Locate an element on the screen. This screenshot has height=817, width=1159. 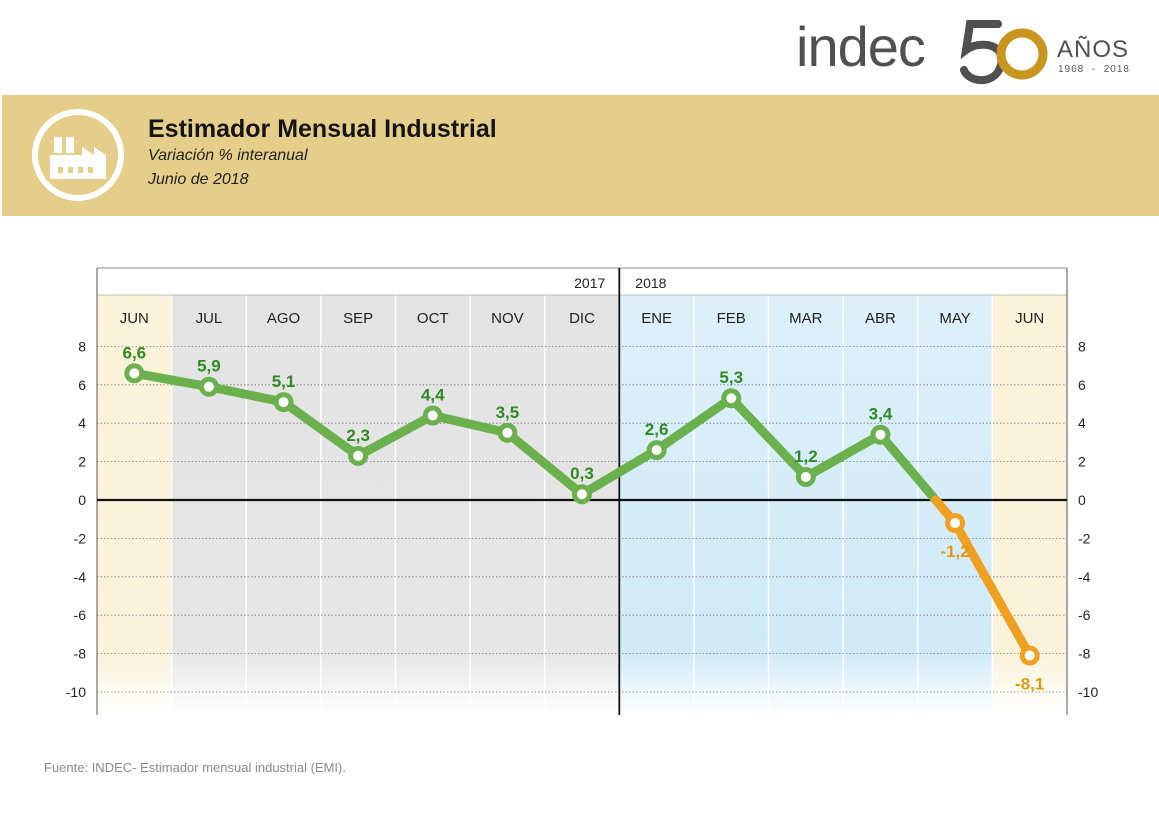
data-label: 2,6 is located at coordinates (657, 429).